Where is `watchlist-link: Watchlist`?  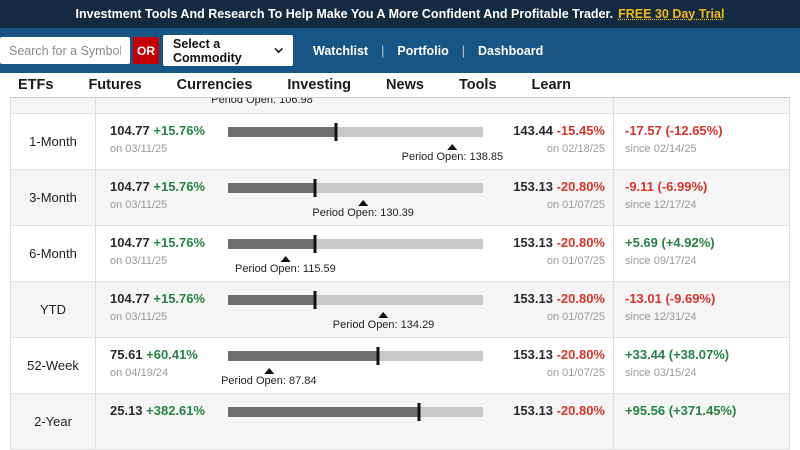
watchlist-link: Watchlist is located at coordinates (341, 50).